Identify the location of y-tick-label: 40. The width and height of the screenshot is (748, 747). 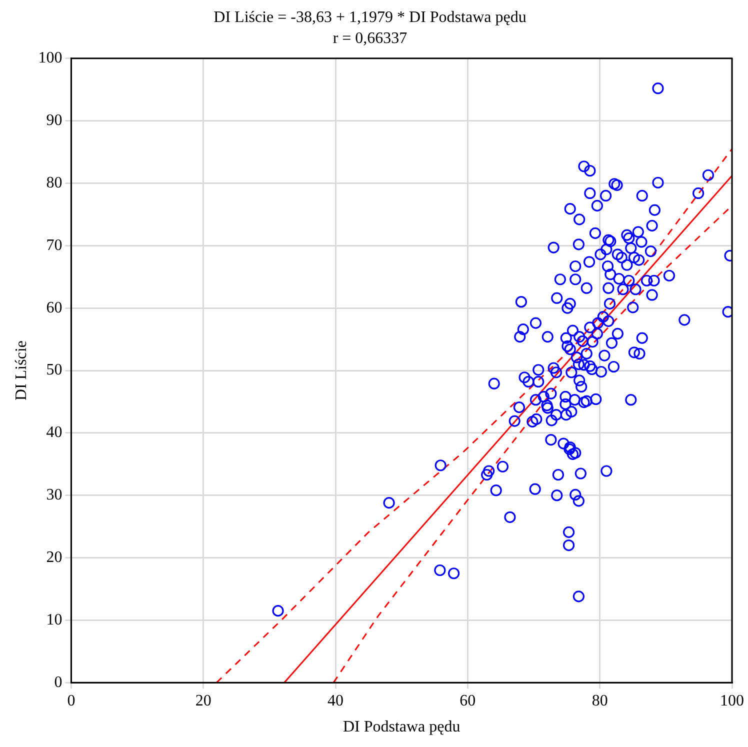
(54, 433).